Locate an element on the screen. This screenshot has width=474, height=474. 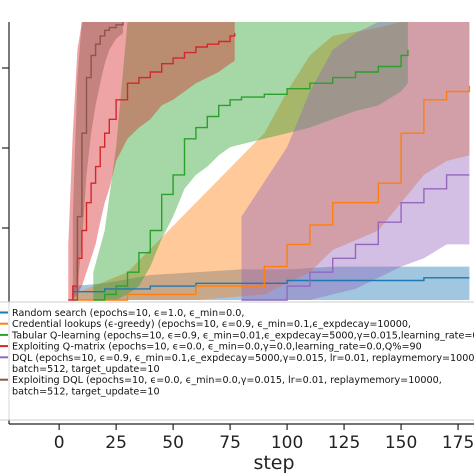
x-tick-label: 0 is located at coordinates (59, 443).